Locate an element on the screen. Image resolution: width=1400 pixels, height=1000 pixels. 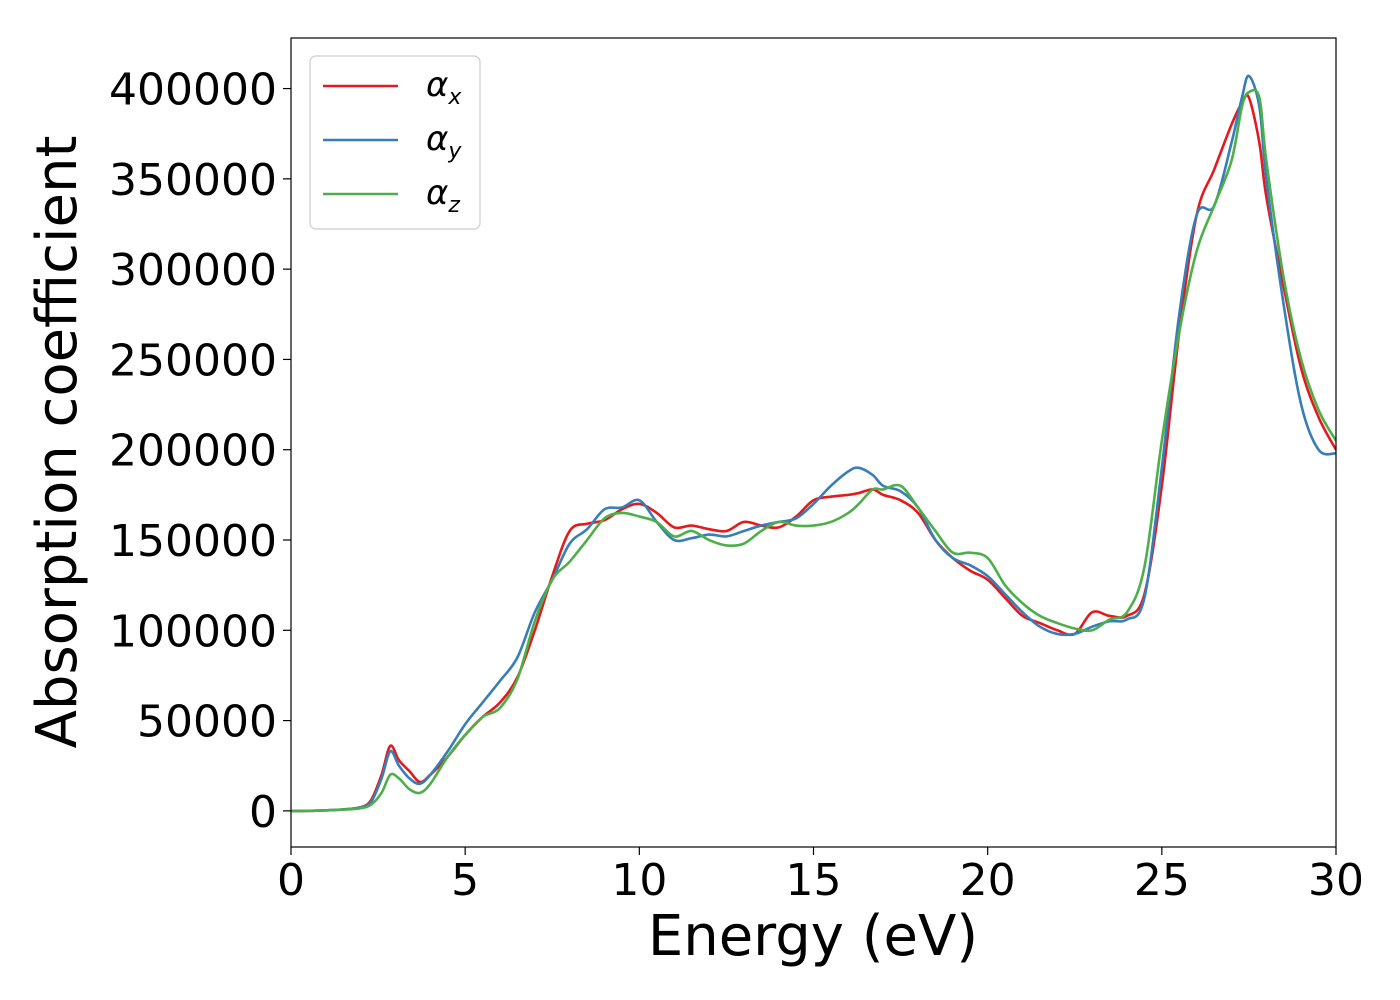
x-tick-label: 15 is located at coordinates (814, 880).